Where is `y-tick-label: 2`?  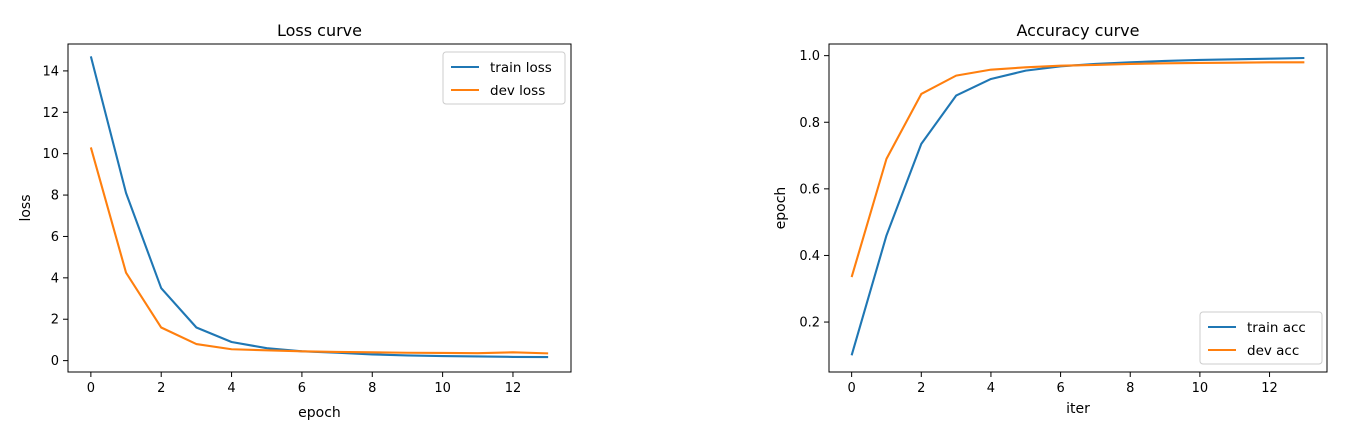 y-tick-label: 2 is located at coordinates (55, 320).